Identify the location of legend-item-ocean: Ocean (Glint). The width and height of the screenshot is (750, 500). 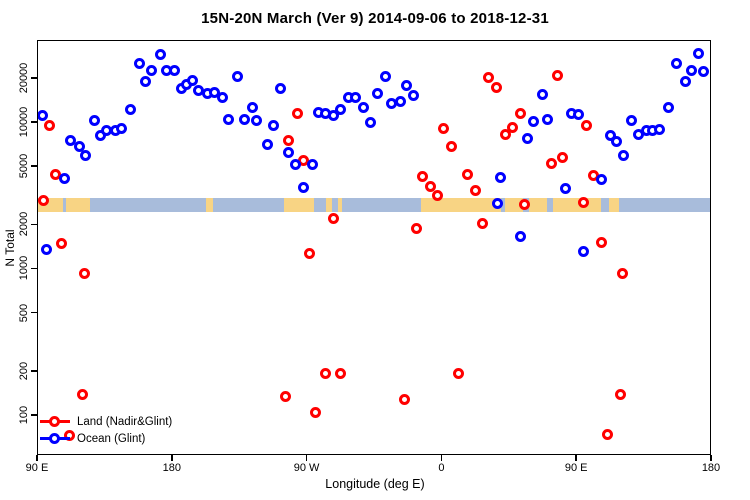
(106, 438).